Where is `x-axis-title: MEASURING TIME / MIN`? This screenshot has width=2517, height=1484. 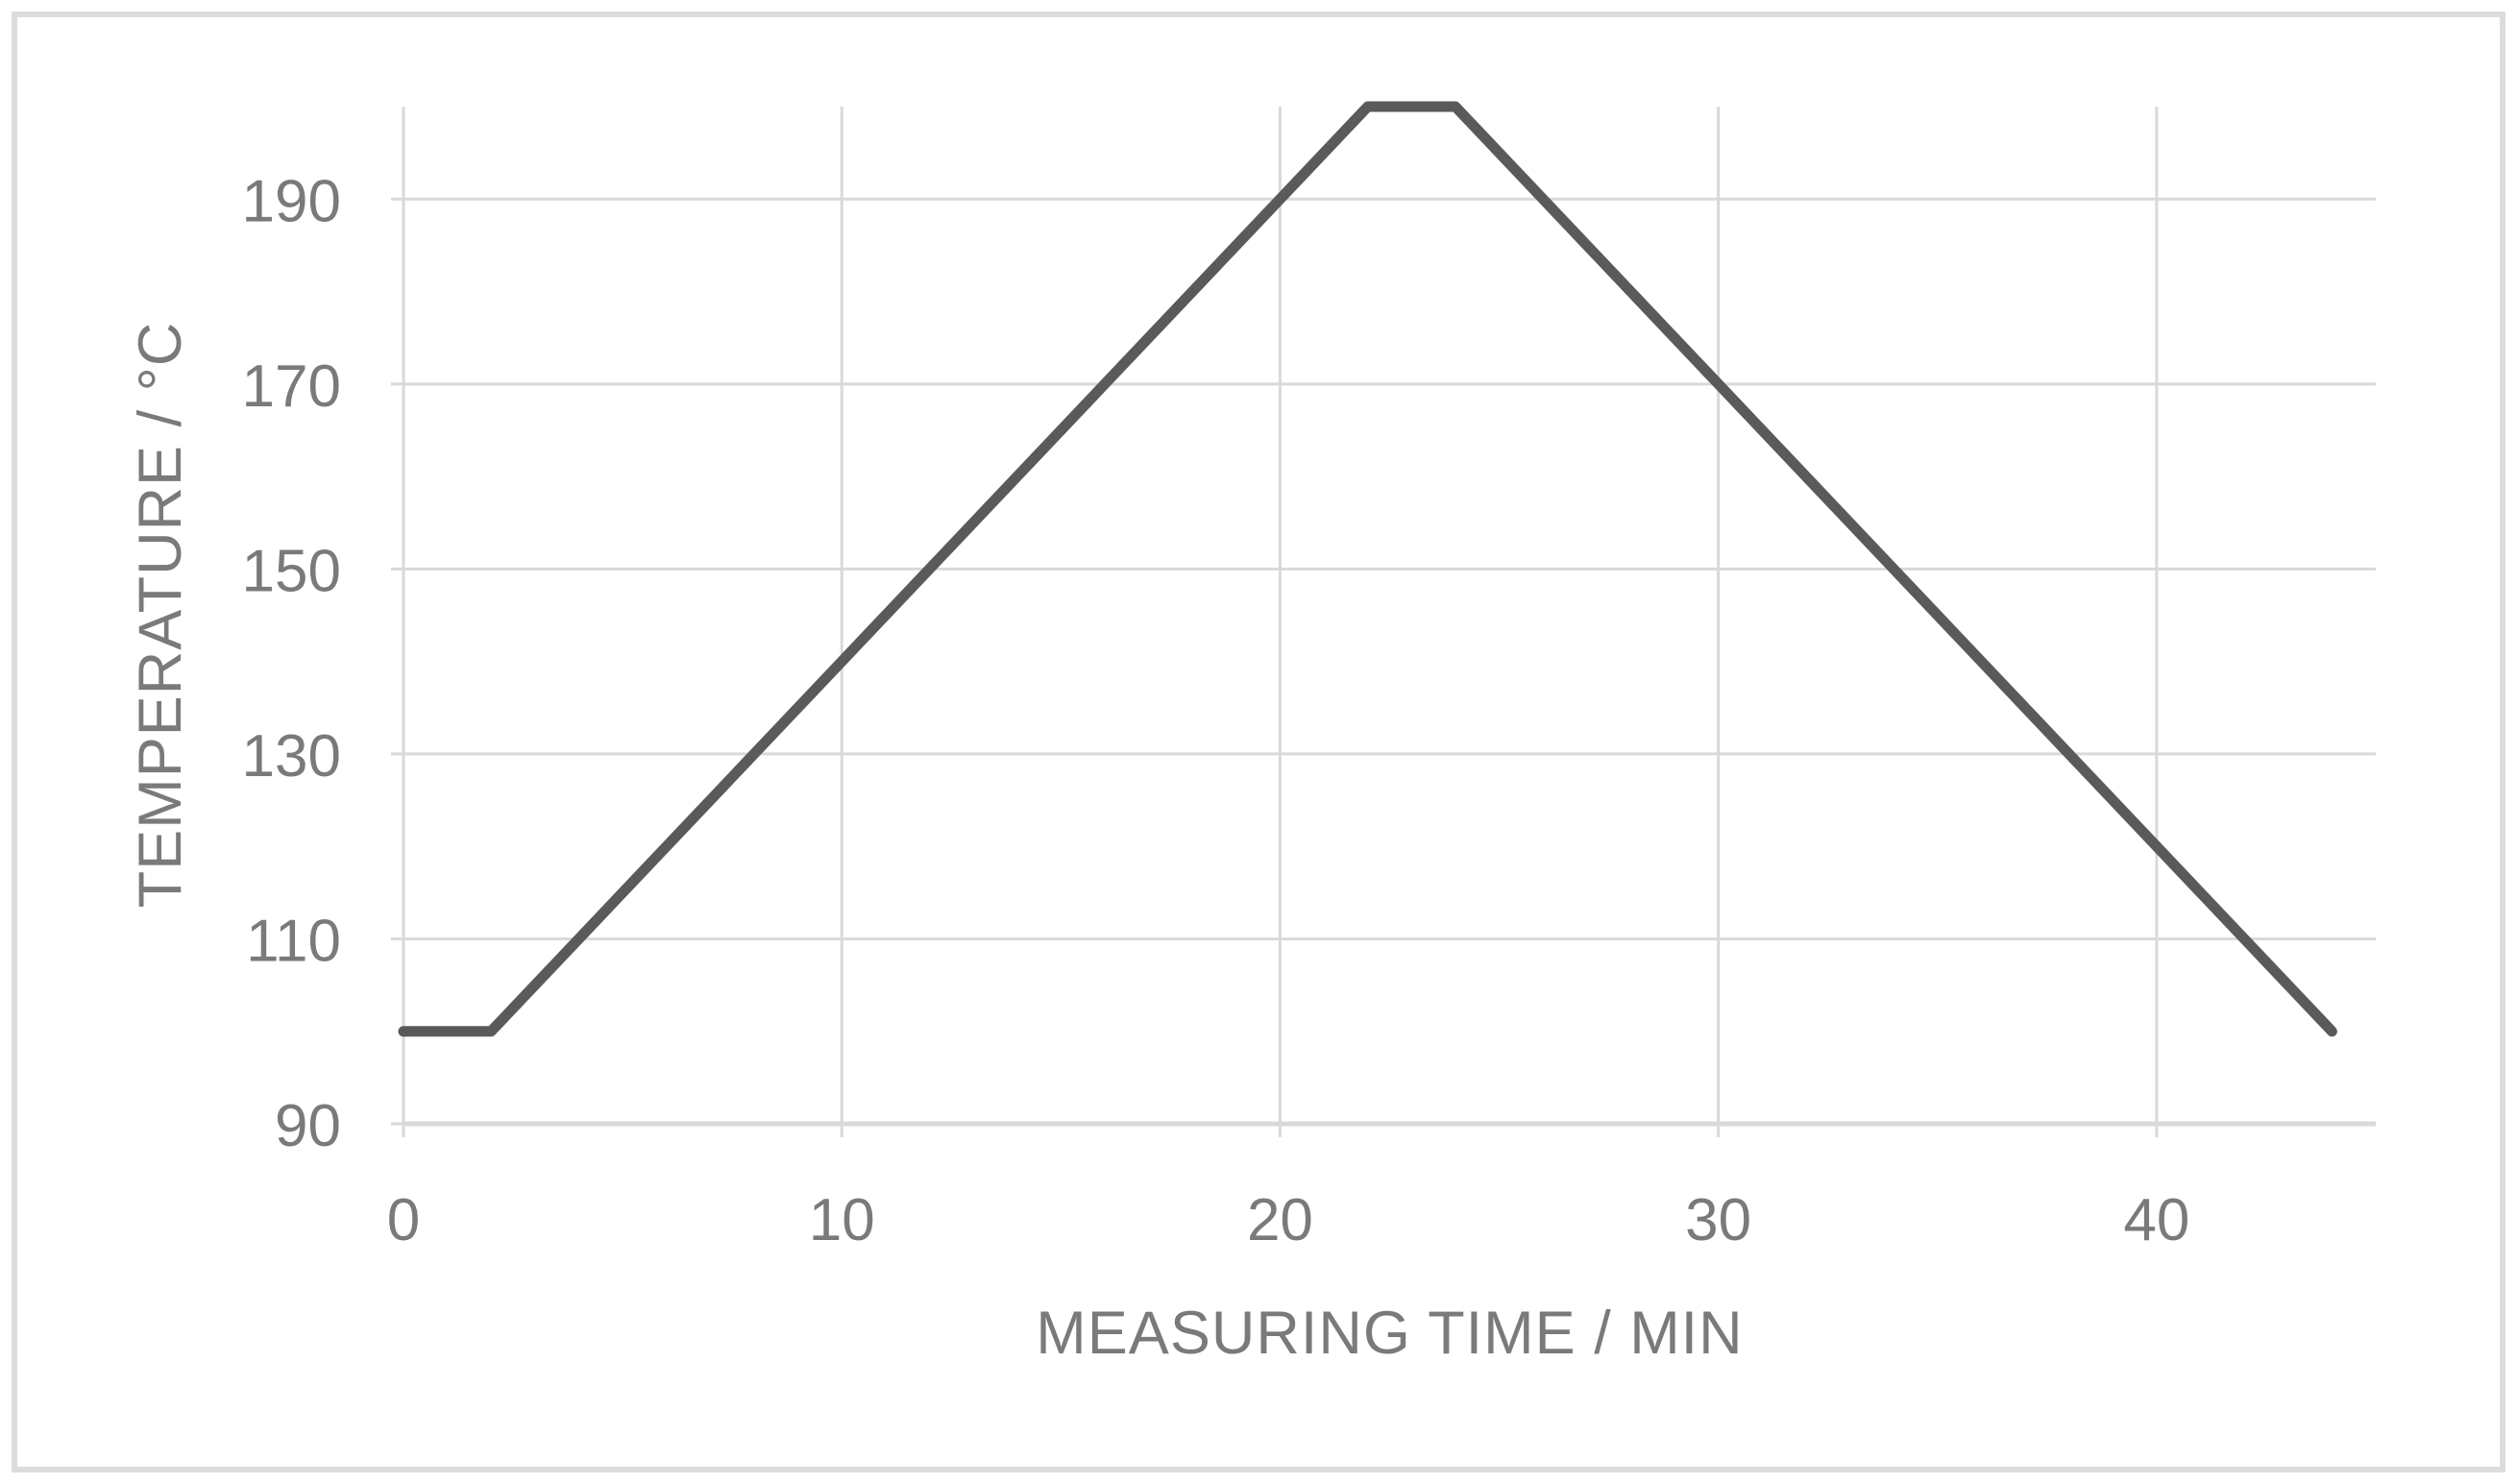 x-axis-title: MEASURING TIME / MIN is located at coordinates (1390, 1333).